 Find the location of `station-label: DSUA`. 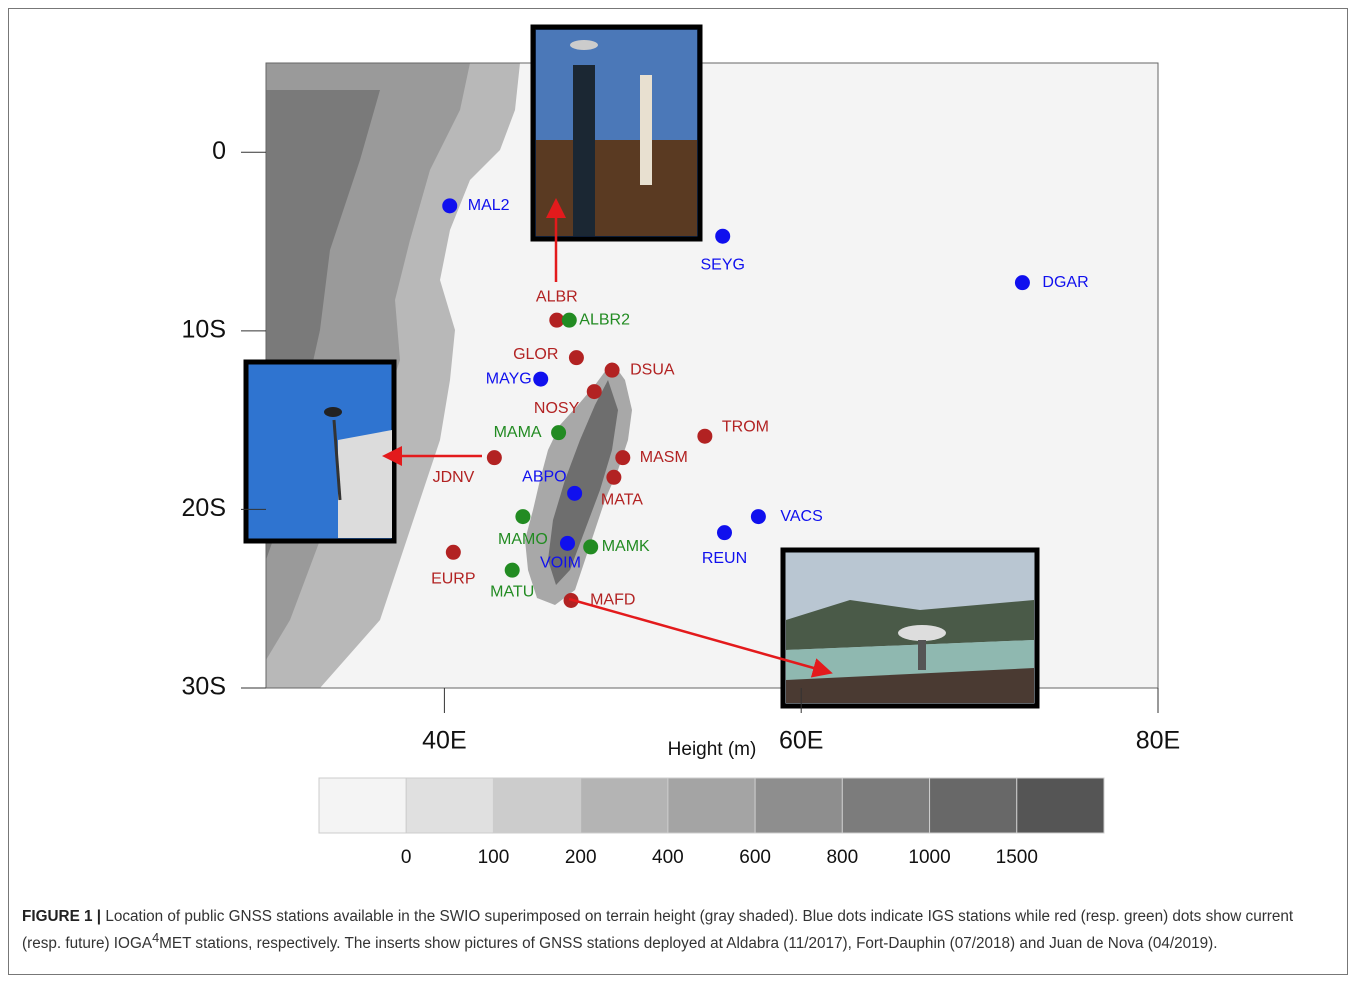

station-label: DSUA is located at coordinates (652, 369).